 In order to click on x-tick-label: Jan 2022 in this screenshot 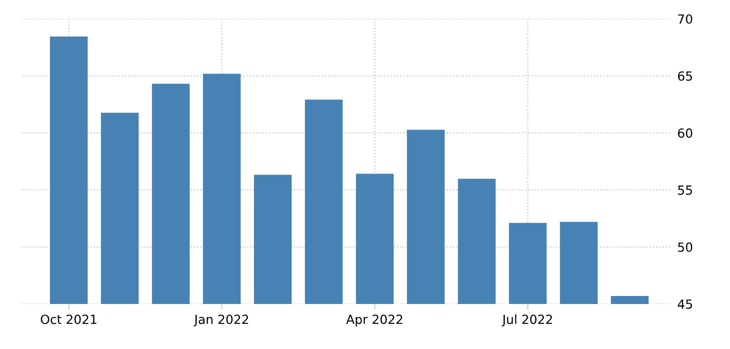, I will do `click(221, 320)`.